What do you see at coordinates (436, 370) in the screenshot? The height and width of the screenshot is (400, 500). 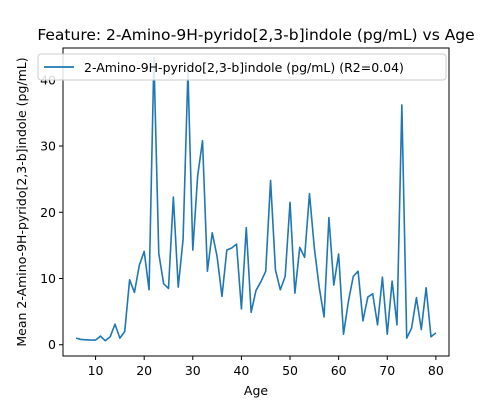 I see `x-tick-label: 80` at bounding box center [436, 370].